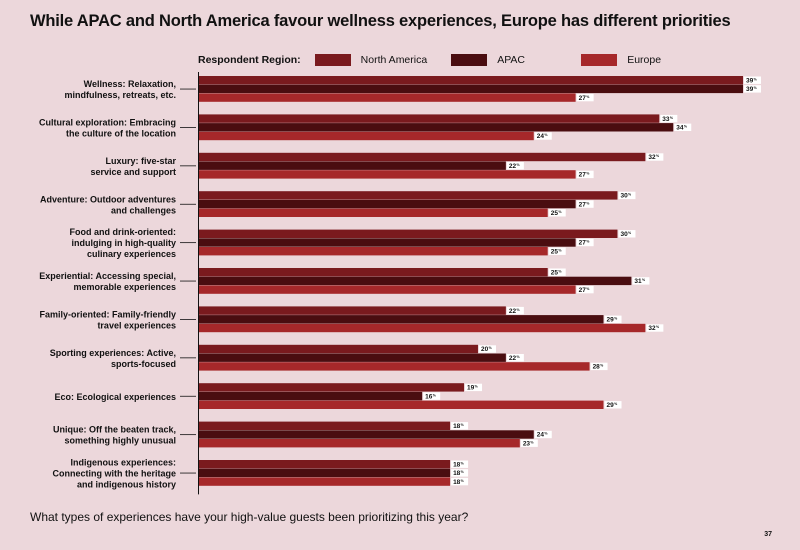 The height and width of the screenshot is (550, 800). Describe the element at coordinates (113, 353) in the screenshot. I see `category-label: Sporting experiences: Active,` at that location.